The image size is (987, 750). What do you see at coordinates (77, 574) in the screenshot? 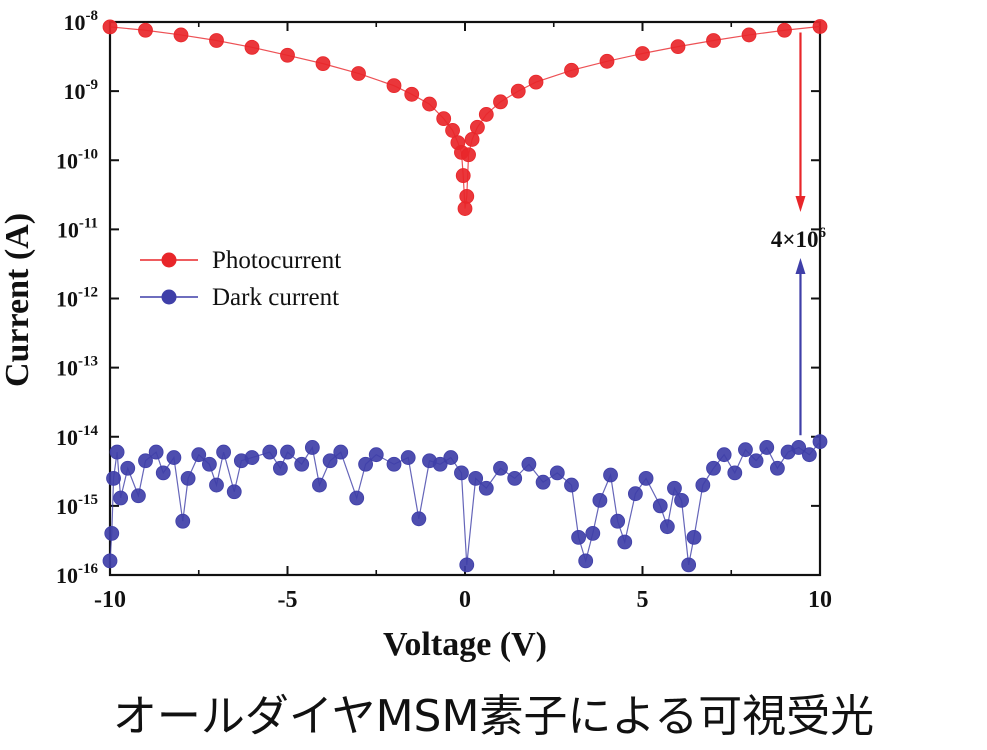
I see `y-tick-label: 10⁻¹⁶` at bounding box center [77, 574].